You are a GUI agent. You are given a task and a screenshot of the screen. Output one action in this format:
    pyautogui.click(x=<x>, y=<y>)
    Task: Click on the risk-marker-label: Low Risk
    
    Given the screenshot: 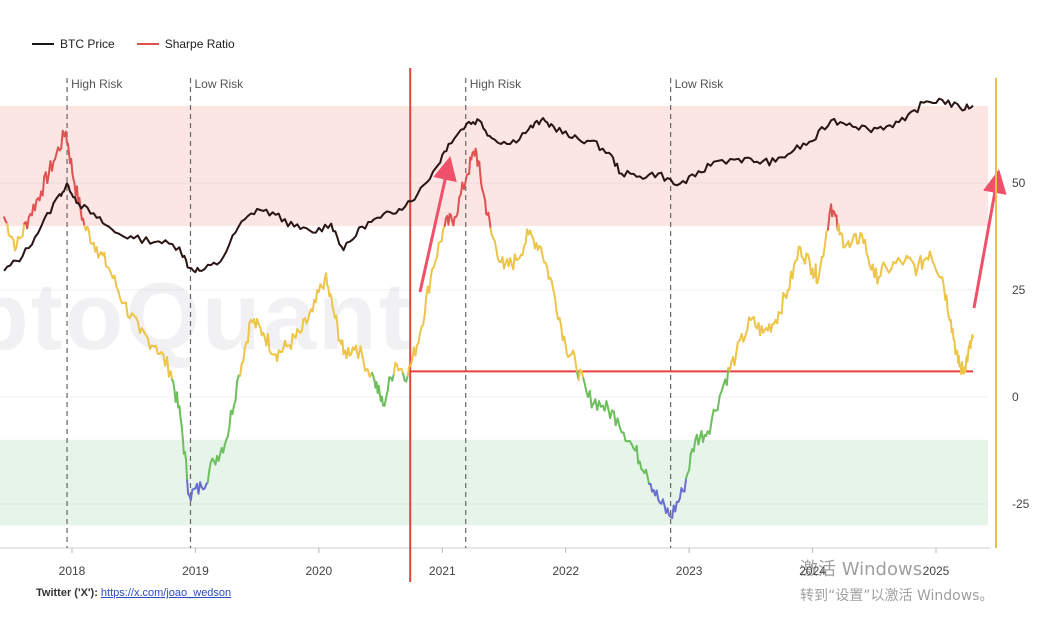 What is the action you would take?
    pyautogui.click(x=700, y=84)
    